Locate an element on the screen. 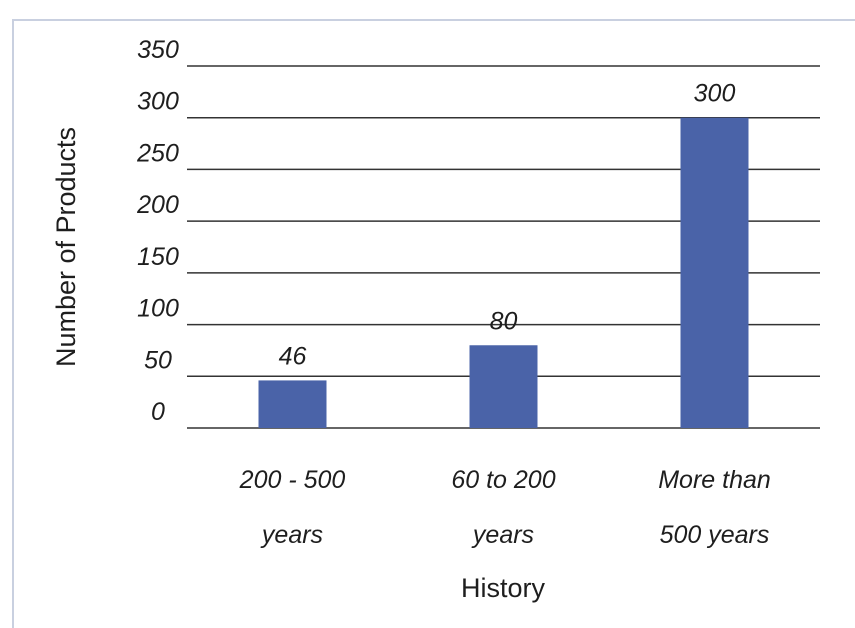 The image size is (855, 628). y-axis-ticks: 0 50 100 150 200 250 300 350 is located at coordinates (157, 231).